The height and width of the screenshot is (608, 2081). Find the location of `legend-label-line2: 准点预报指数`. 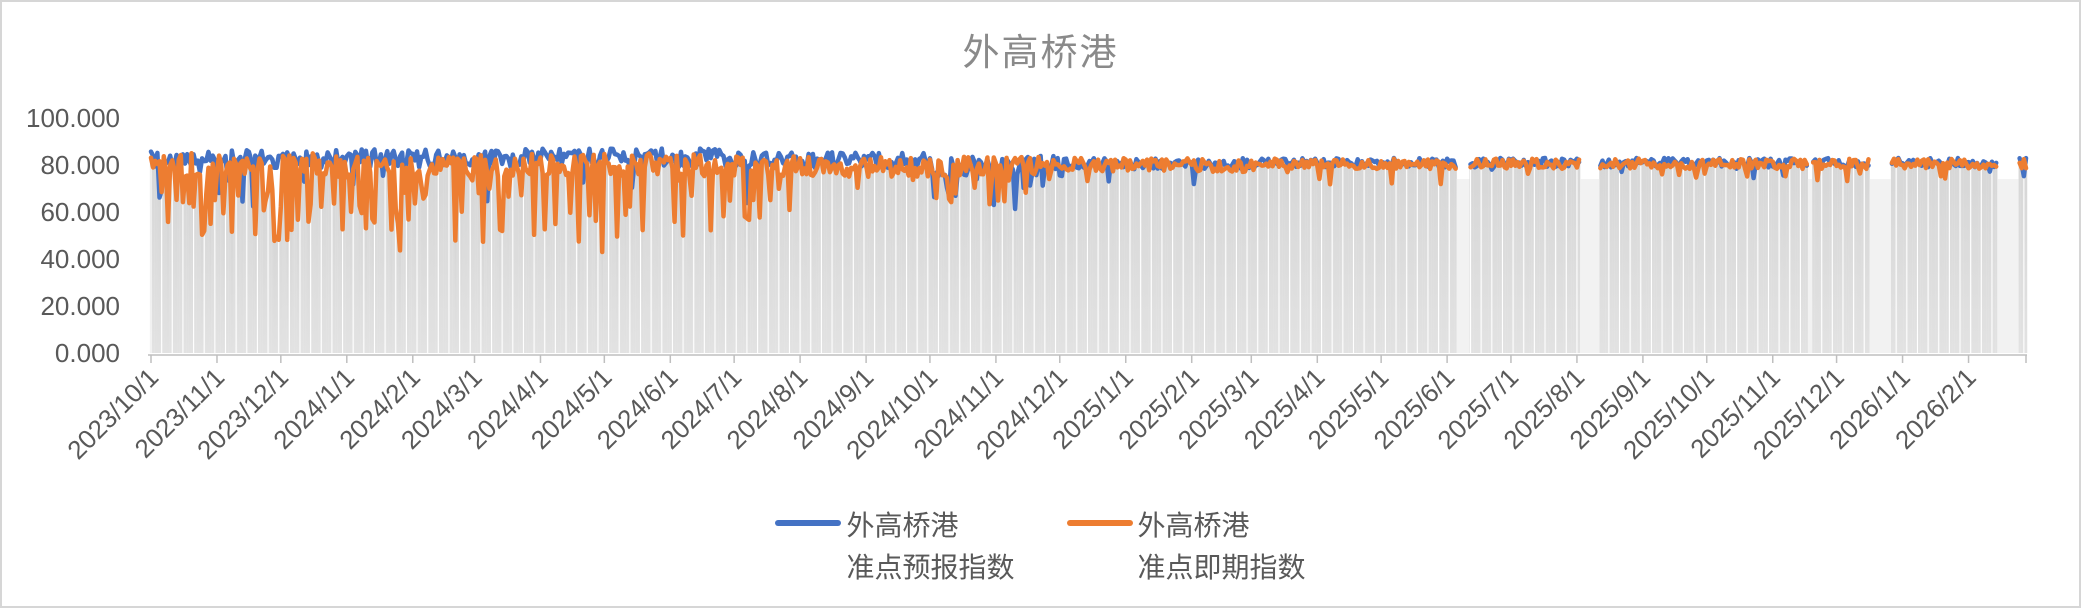

legend-label-line2: 准点预报指数 is located at coordinates (930, 567).